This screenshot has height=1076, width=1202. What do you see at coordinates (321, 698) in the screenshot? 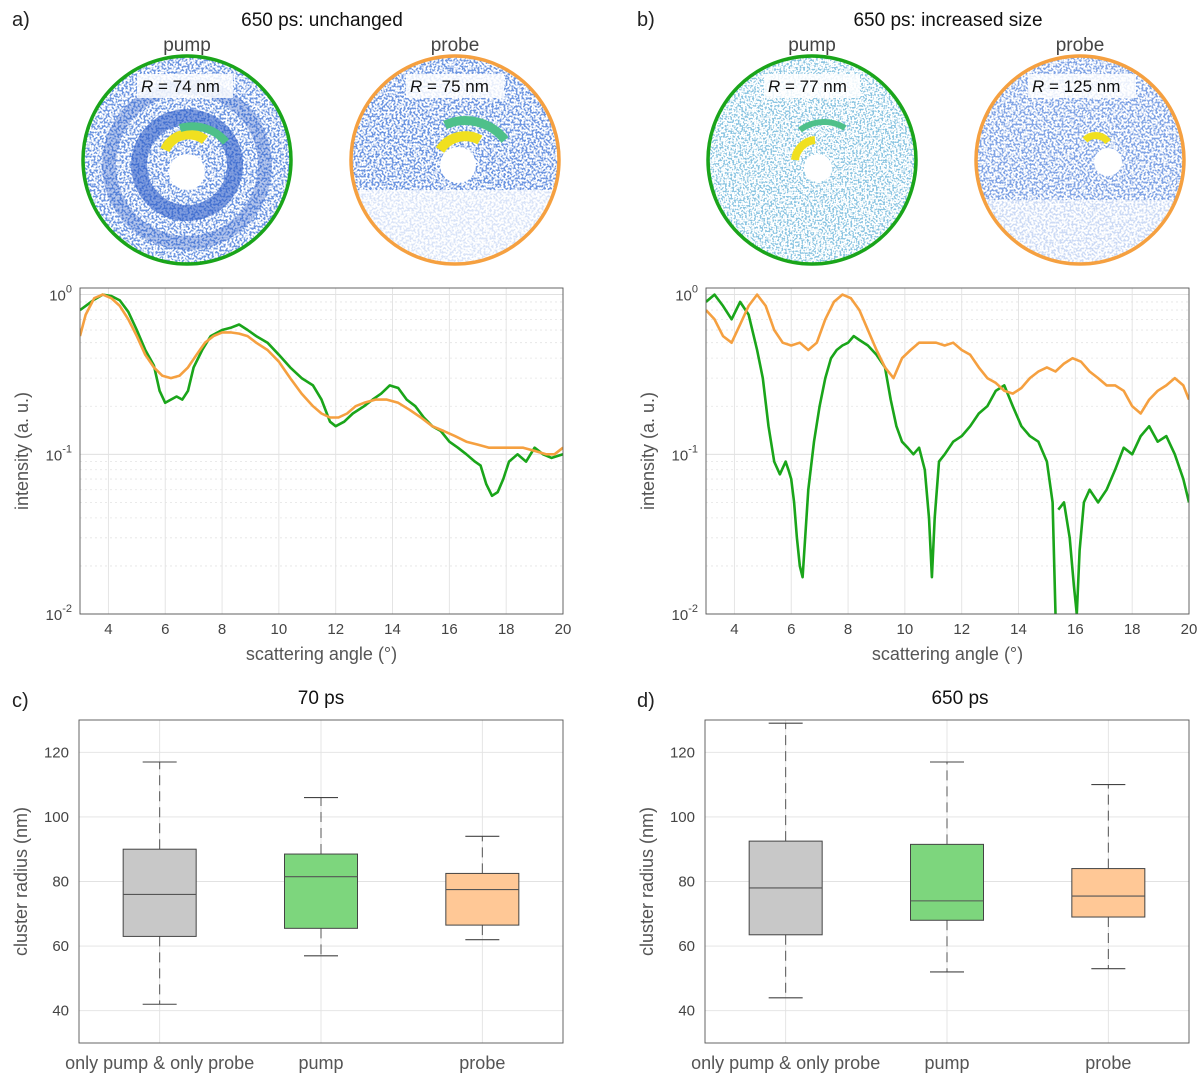
I see `panel-c-title: 70 ps` at bounding box center [321, 698].